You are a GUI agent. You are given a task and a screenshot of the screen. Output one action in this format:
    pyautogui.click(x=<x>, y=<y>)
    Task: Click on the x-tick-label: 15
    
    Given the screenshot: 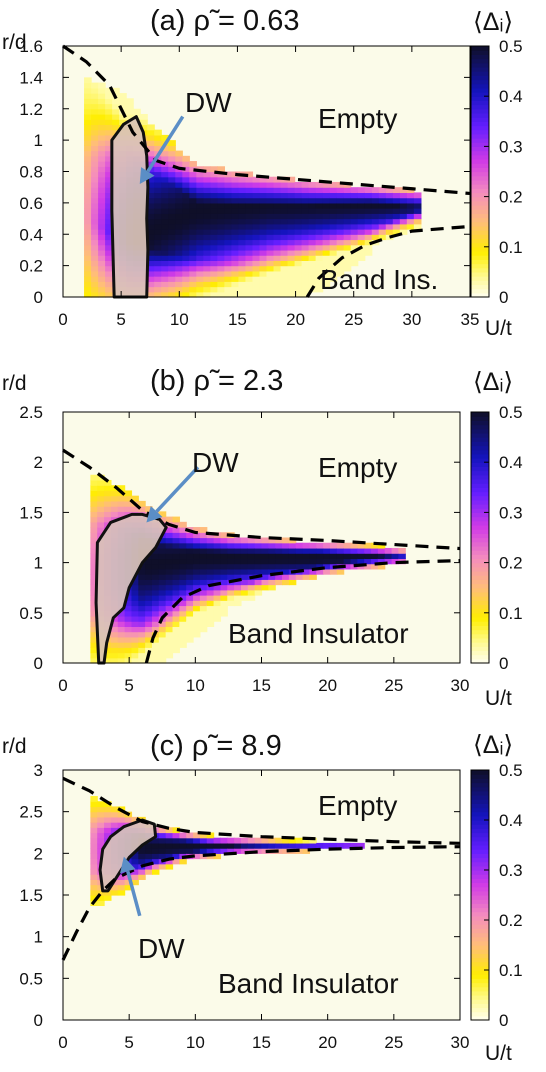 What is the action you would take?
    pyautogui.click(x=261, y=1042)
    